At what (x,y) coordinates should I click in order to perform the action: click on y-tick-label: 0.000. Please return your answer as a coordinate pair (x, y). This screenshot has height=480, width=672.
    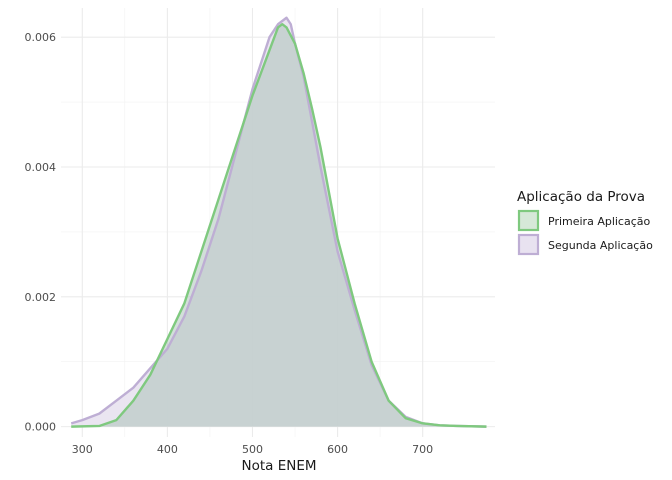
    Looking at the image, I should click on (41, 427).